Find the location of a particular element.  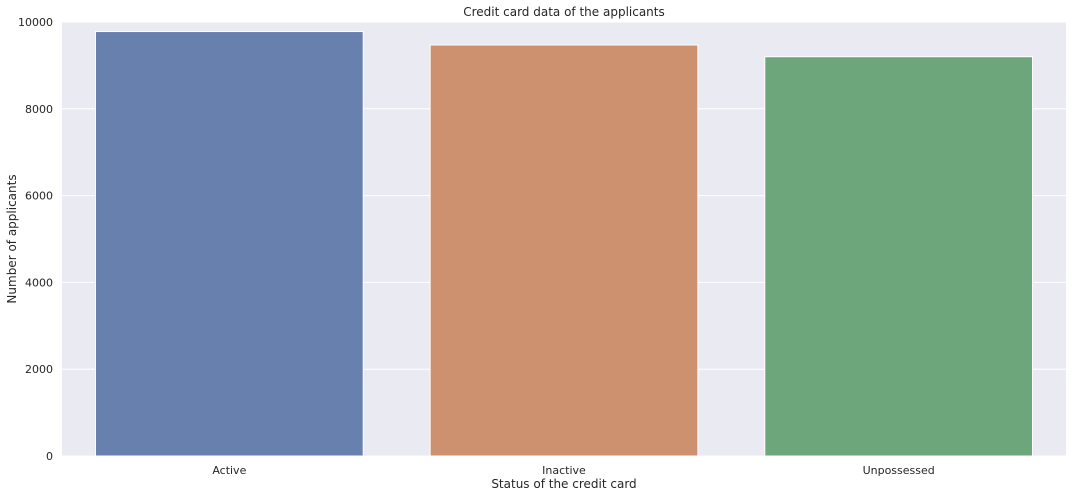

y-tick-label: 4000 is located at coordinates (39, 282).